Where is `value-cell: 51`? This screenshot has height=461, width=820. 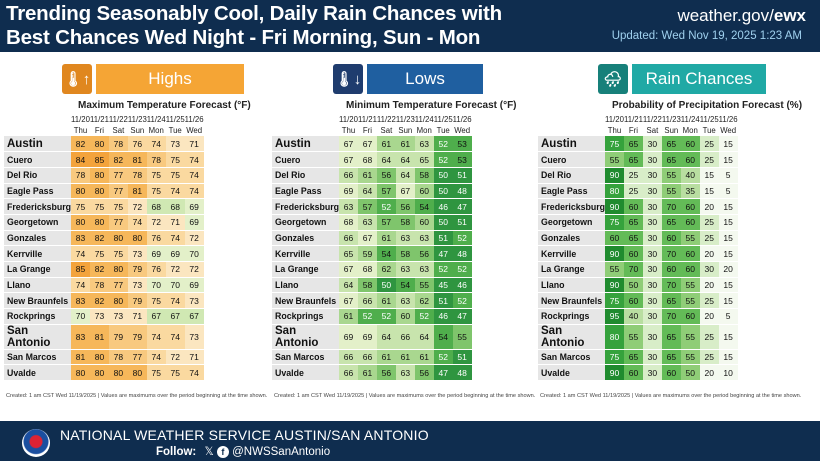
value-cell: 51 is located at coordinates (443, 238).